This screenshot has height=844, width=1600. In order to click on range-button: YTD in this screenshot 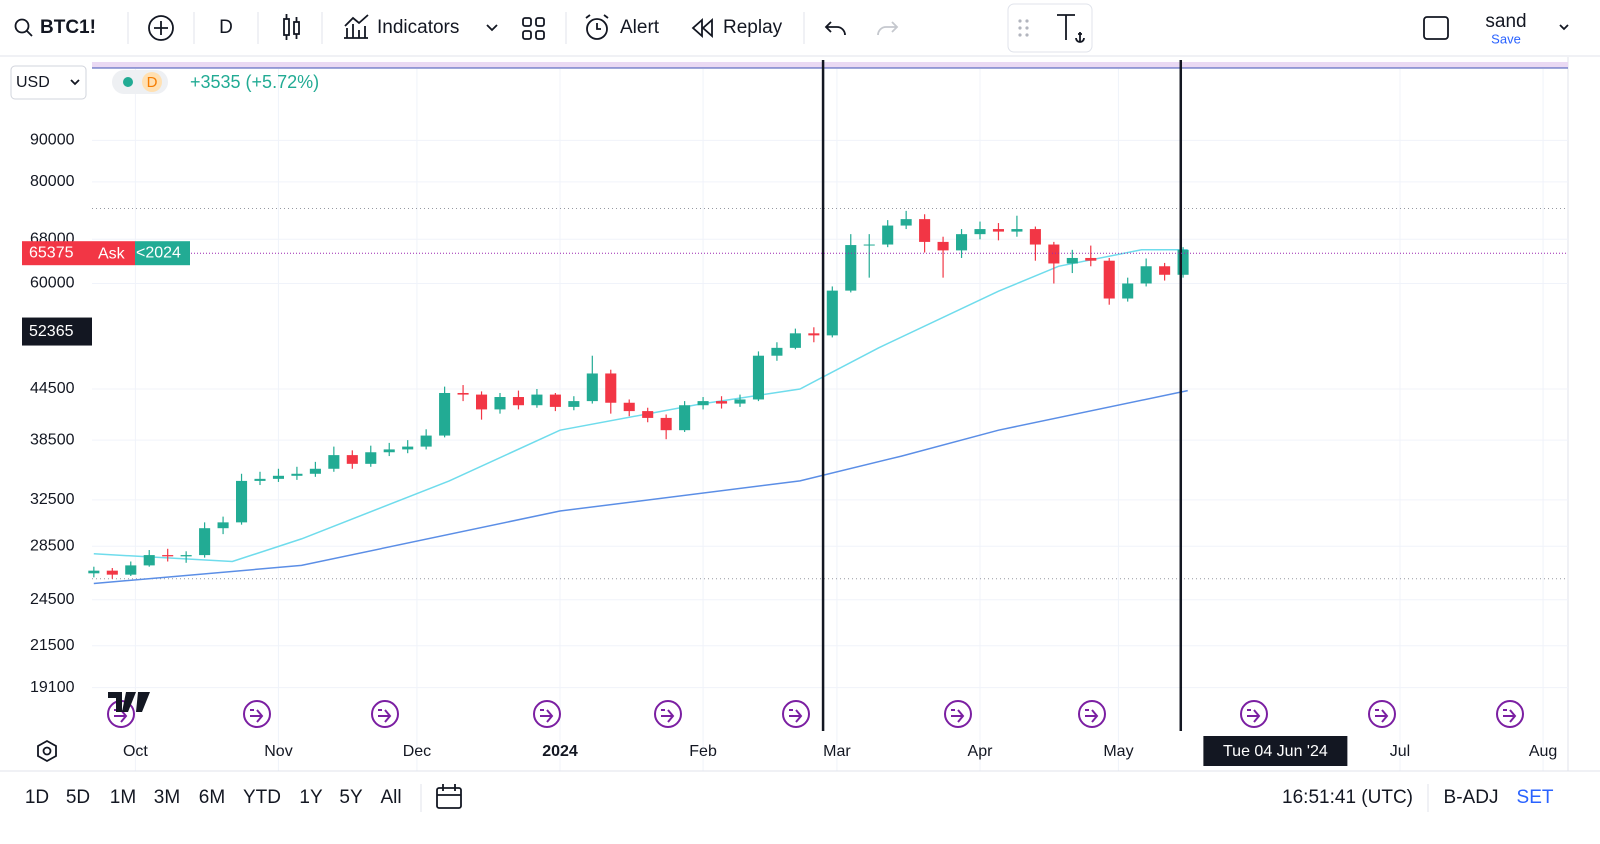, I will do `click(262, 797)`.